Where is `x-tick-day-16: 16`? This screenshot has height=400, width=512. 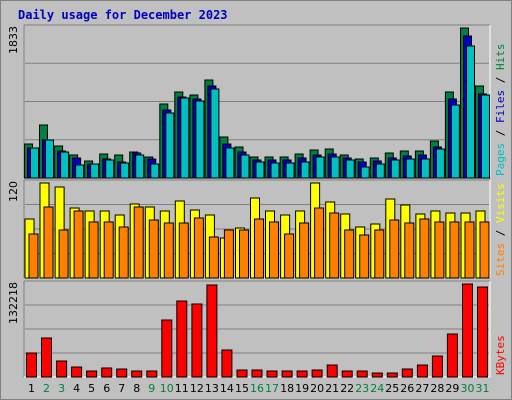
x-tick-day-16: 16 is located at coordinates (257, 388).